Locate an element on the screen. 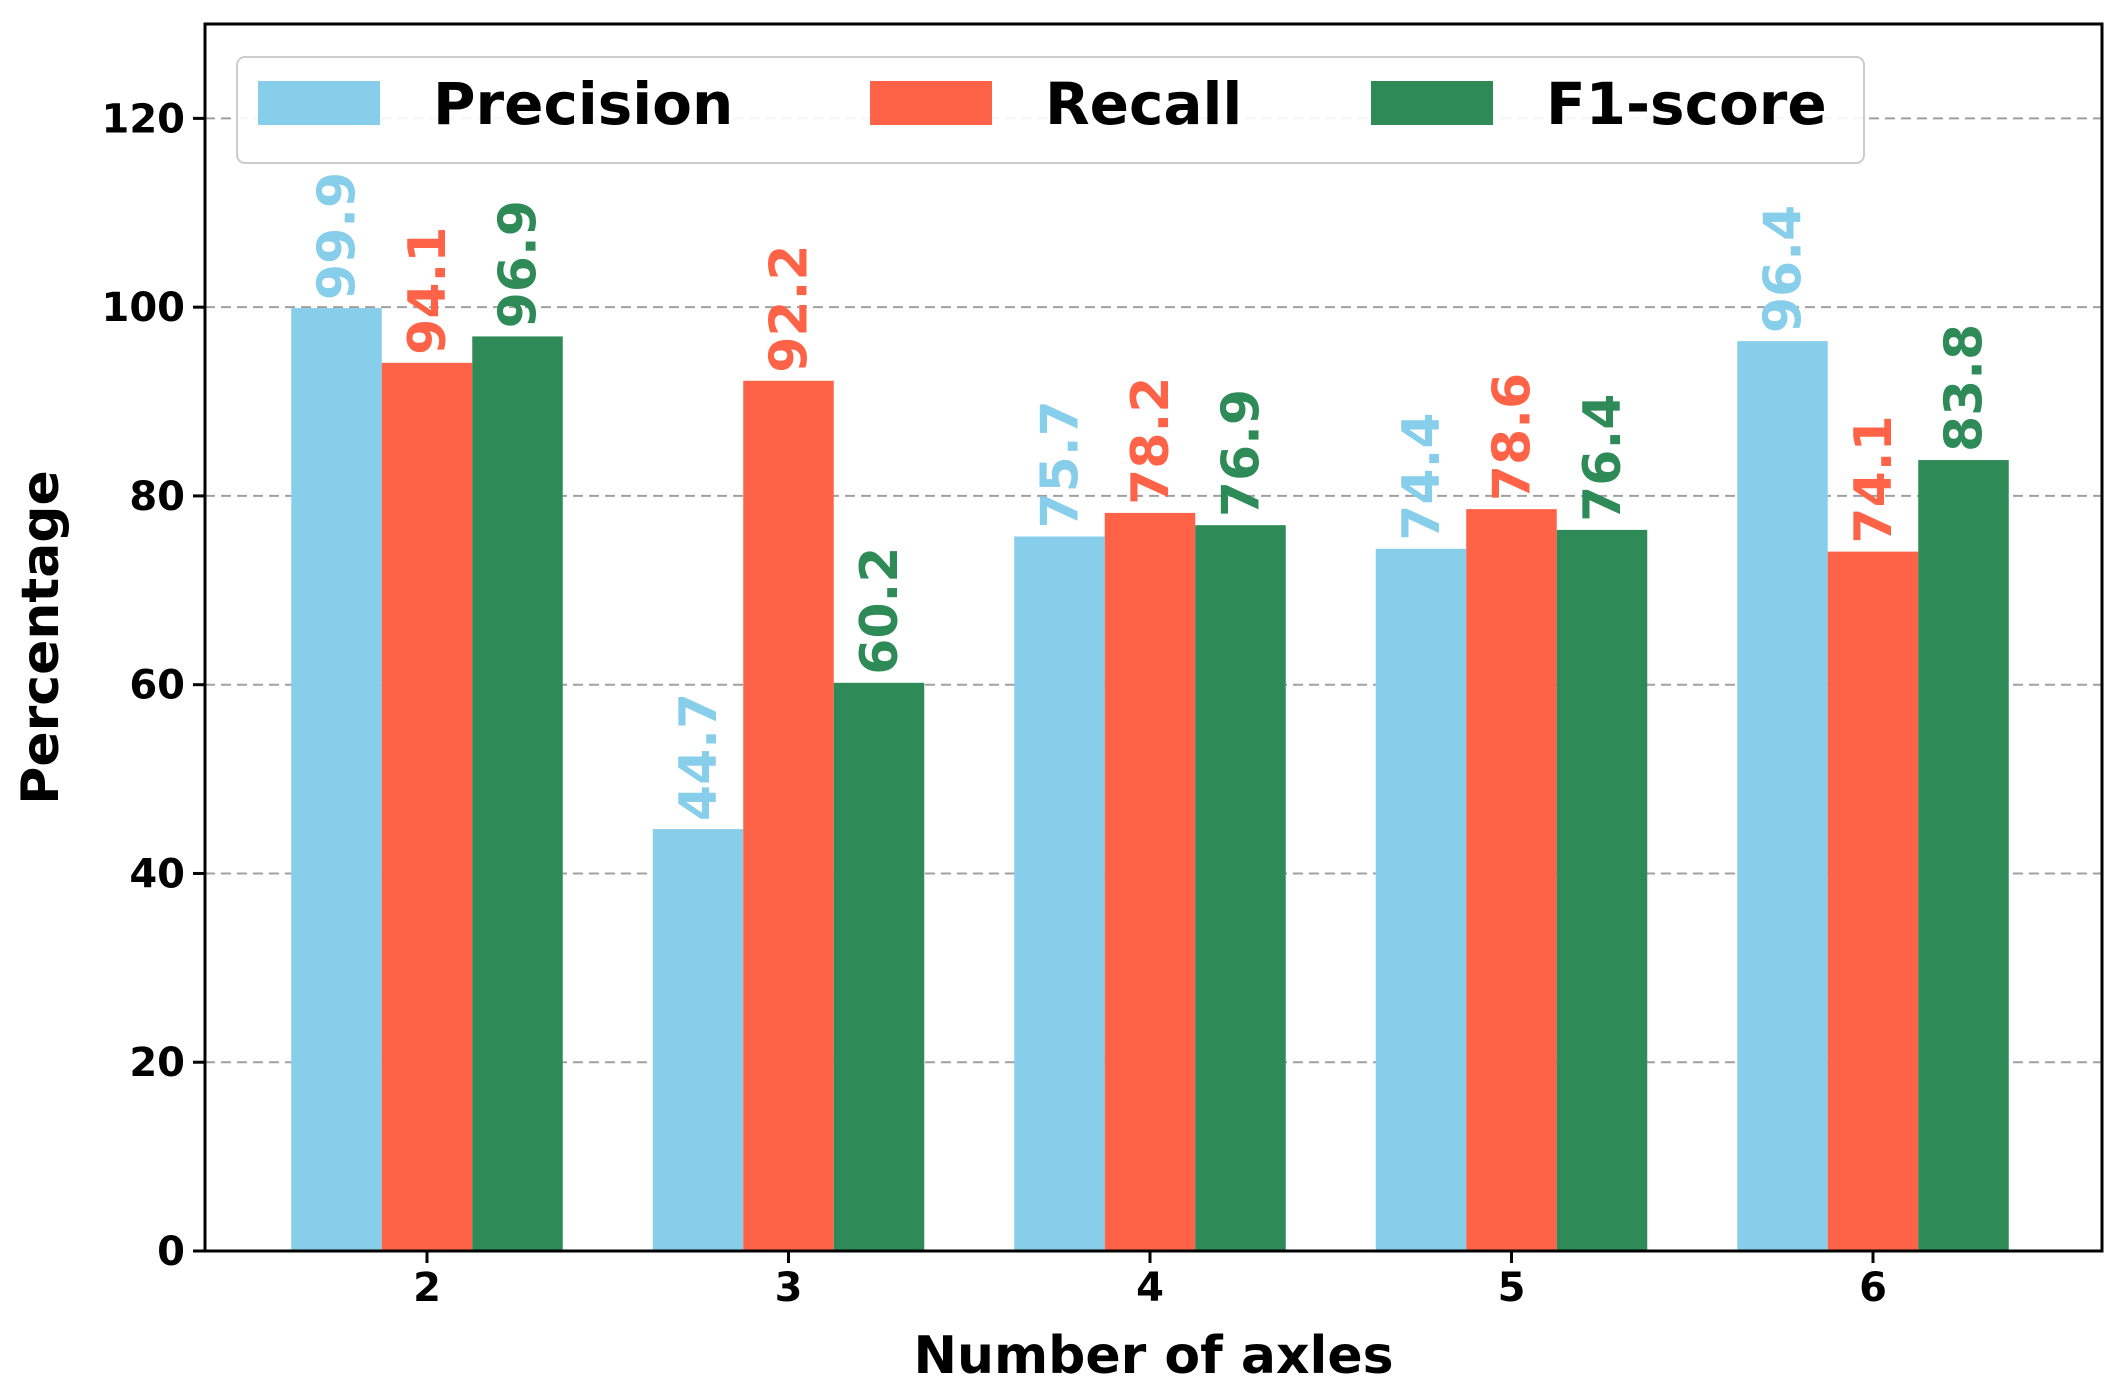 Image resolution: width=2117 pixels, height=1395 pixels. legend-label-f1-score: F1-score is located at coordinates (1686, 104).